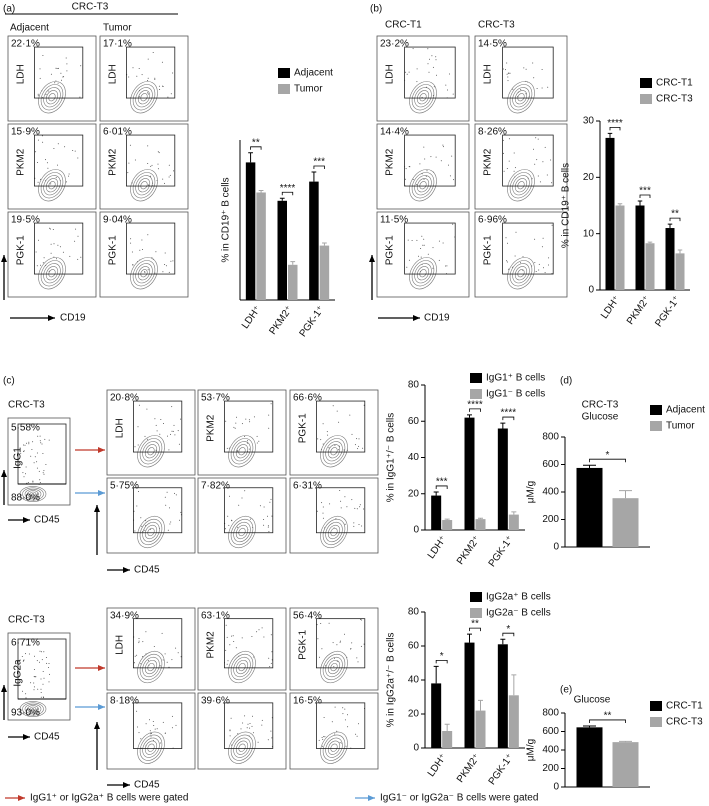 Image resolution: width=709 pixels, height=806 pixels. I want to click on marker-label: PKM2, so click(113, 162).